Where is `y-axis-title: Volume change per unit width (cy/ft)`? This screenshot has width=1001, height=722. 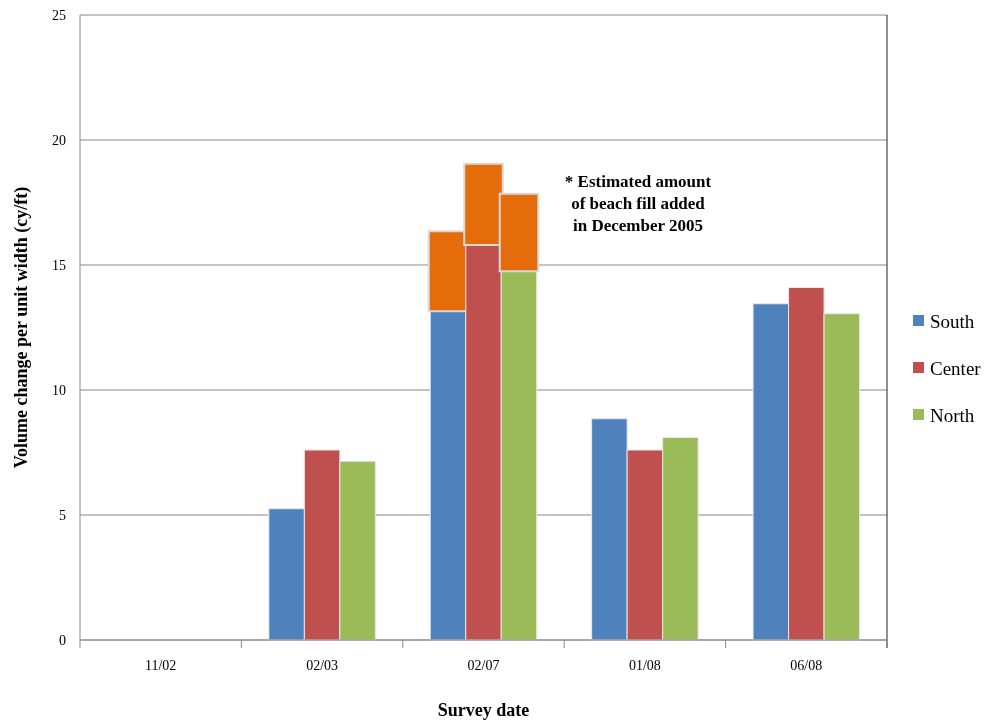
y-axis-title: Volume change per unit width (cy/ft) is located at coordinates (21, 327).